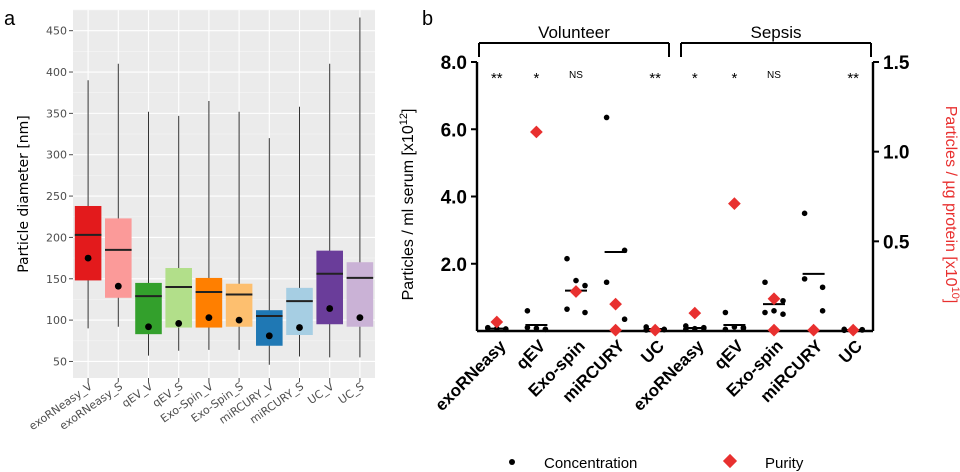 The height and width of the screenshot is (472, 960). I want to click on left-tick-label: 4.0, so click(454, 198).